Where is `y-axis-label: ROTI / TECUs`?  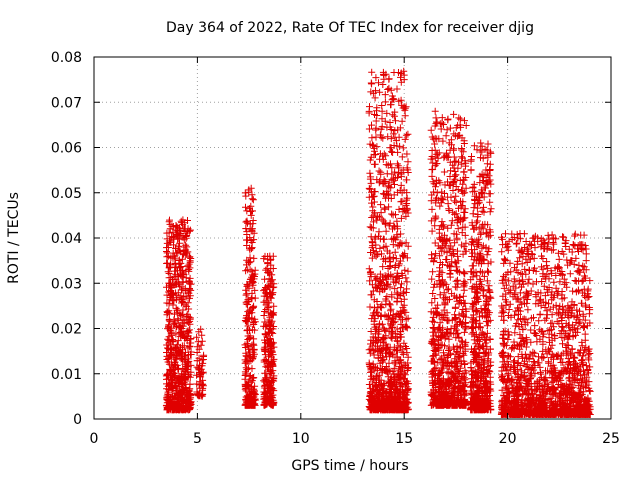 y-axis-label: ROTI / TECUs is located at coordinates (14, 238).